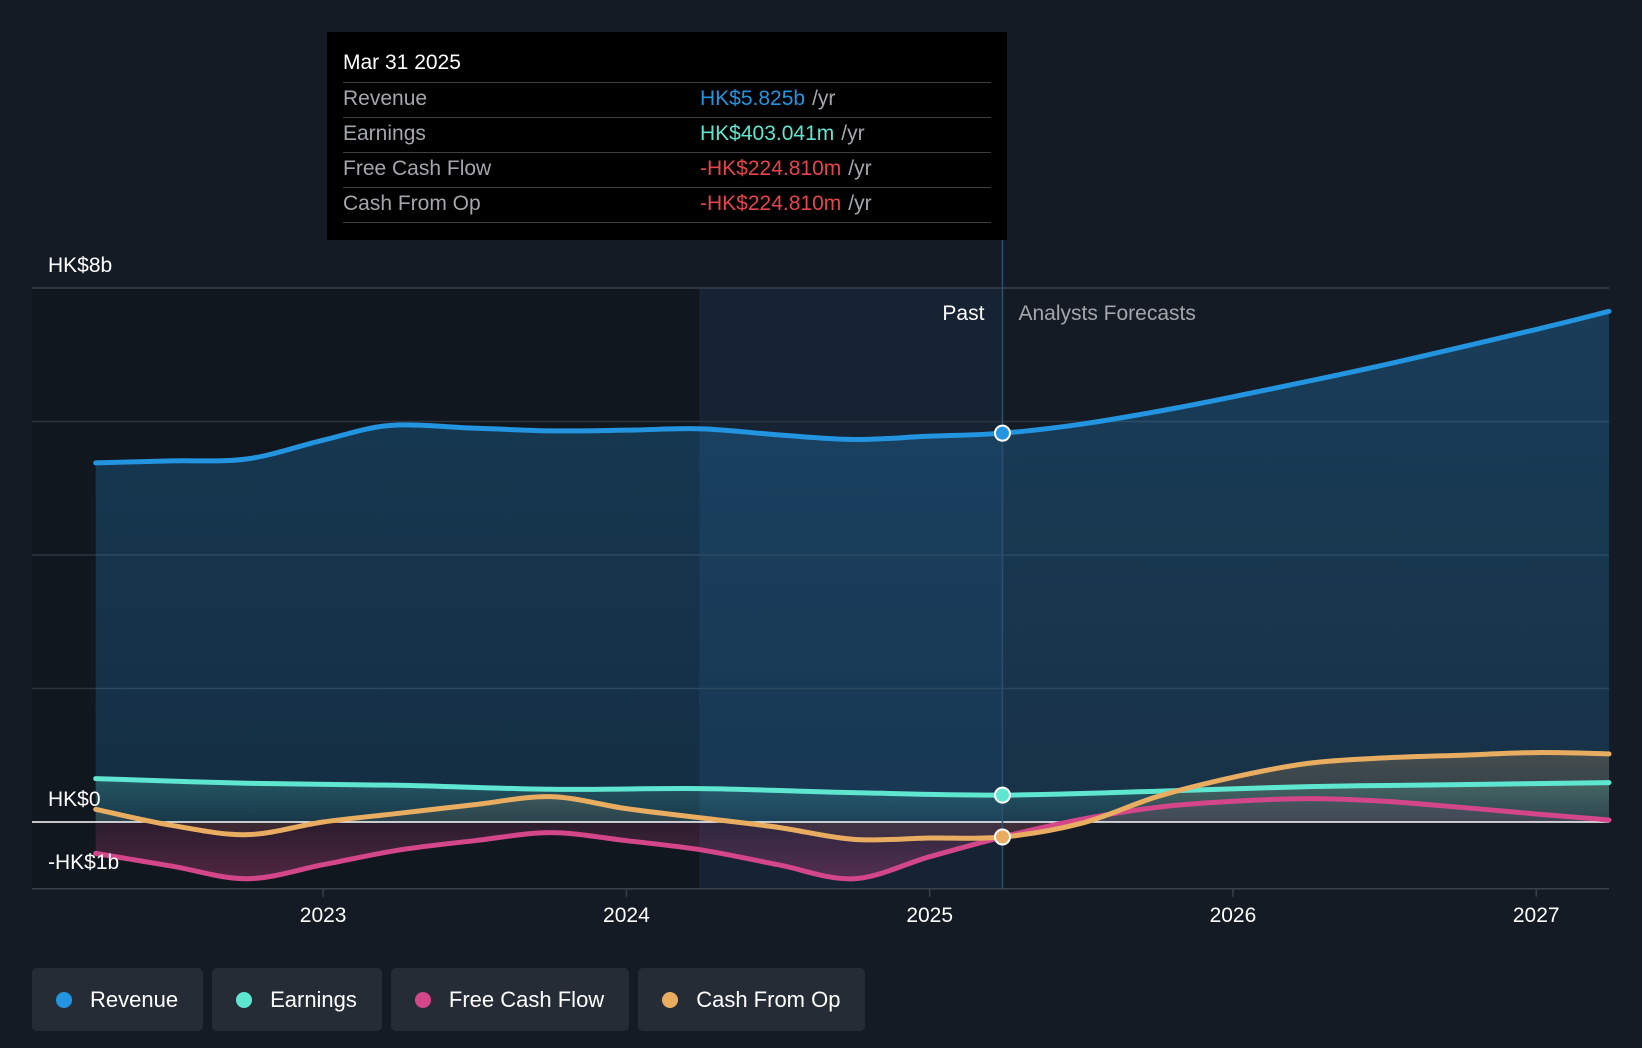  I want to click on tooltip-row-revenue: Revenue HK$5.825b /yr, so click(667, 100).